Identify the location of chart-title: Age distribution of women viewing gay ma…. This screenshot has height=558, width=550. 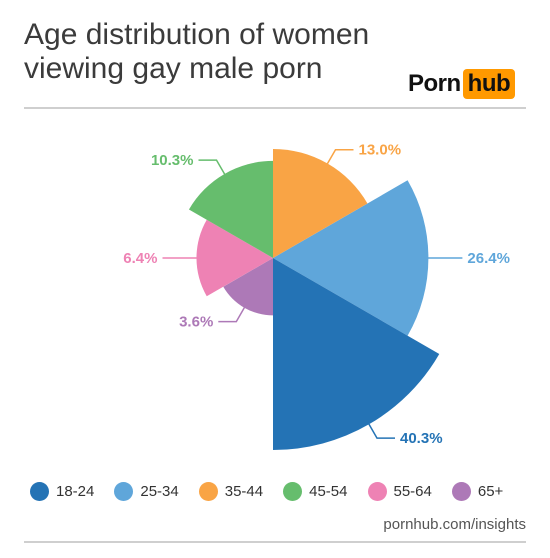
(214, 52).